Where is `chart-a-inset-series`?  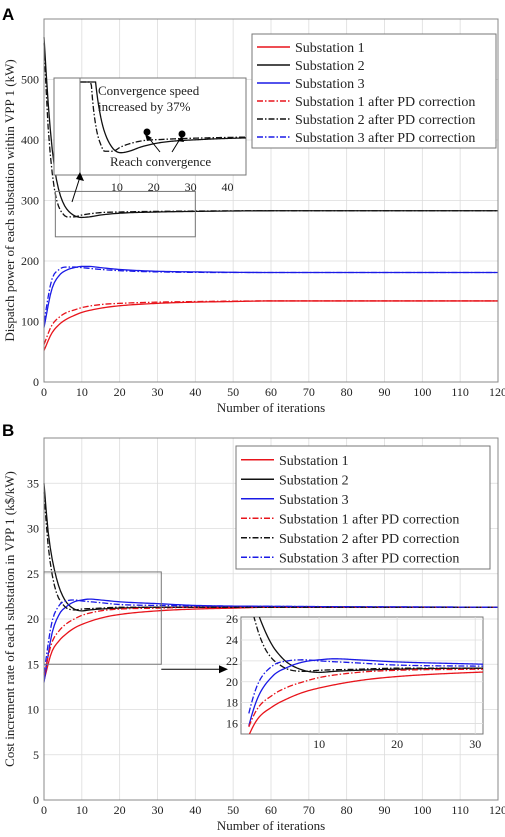
chart-a-inset-series is located at coordinates (163, 117).